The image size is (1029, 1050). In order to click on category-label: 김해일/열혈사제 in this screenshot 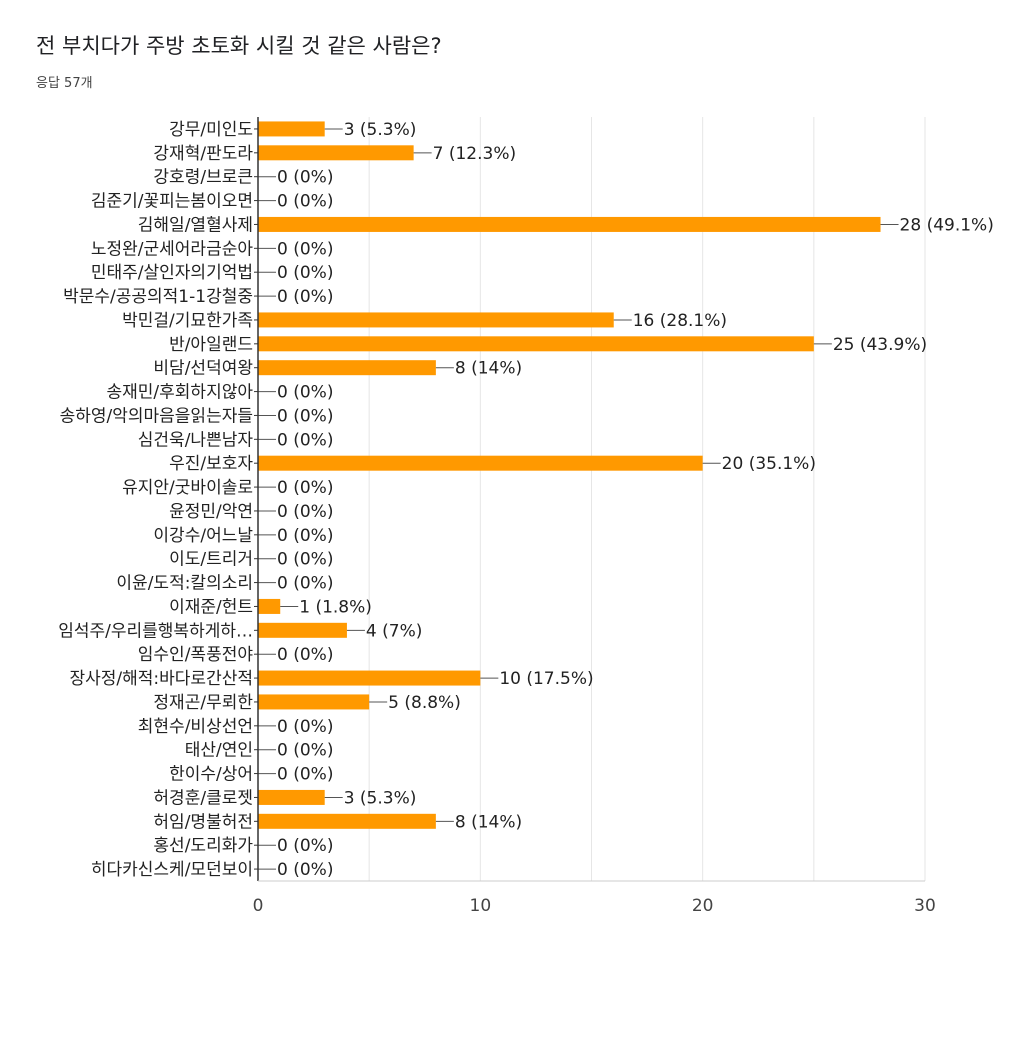, I will do `click(195, 225)`.